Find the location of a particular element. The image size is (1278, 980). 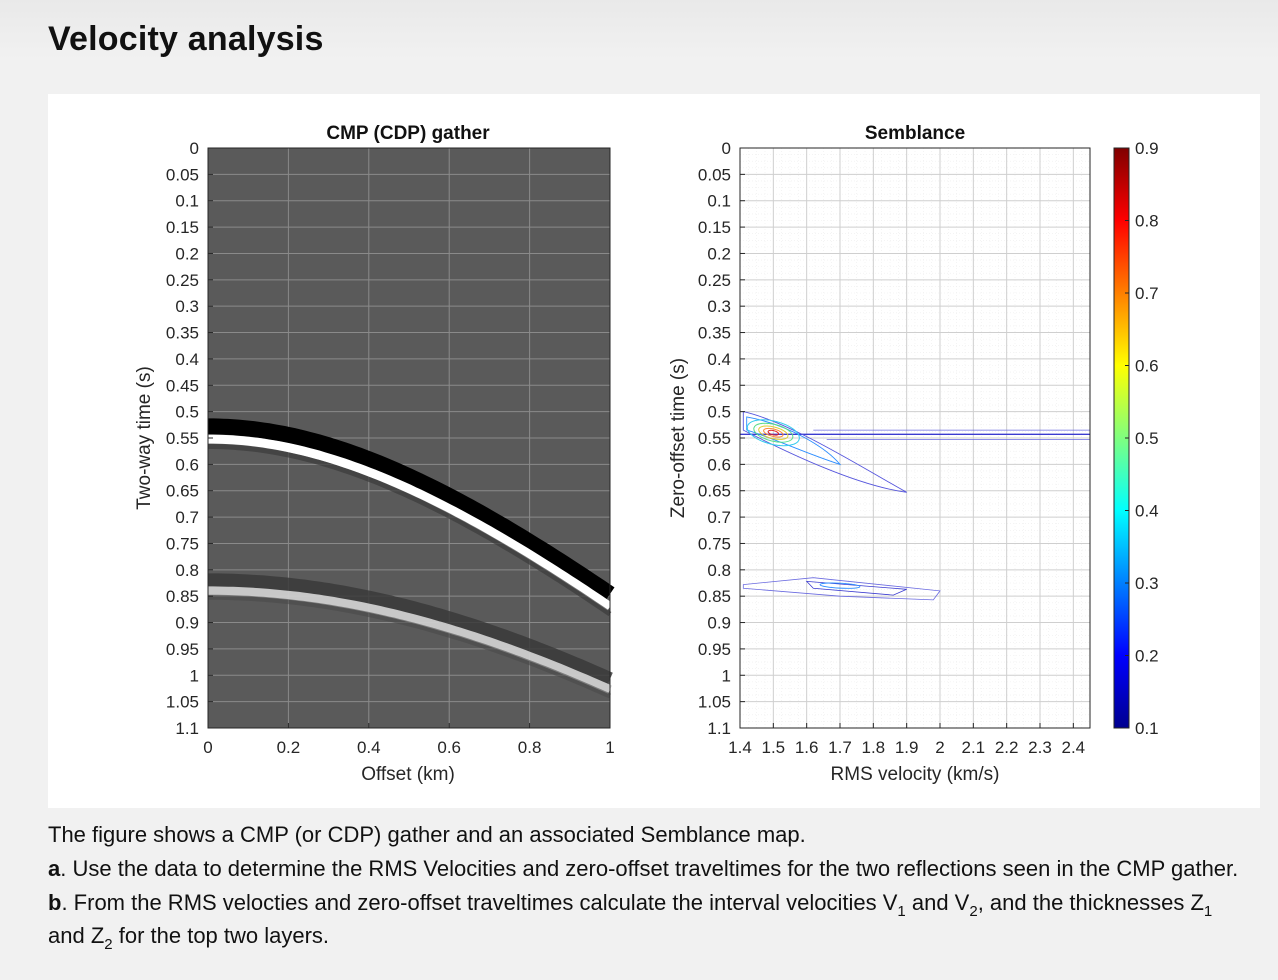

semblance-x-tick-label: 2 is located at coordinates (939, 747).